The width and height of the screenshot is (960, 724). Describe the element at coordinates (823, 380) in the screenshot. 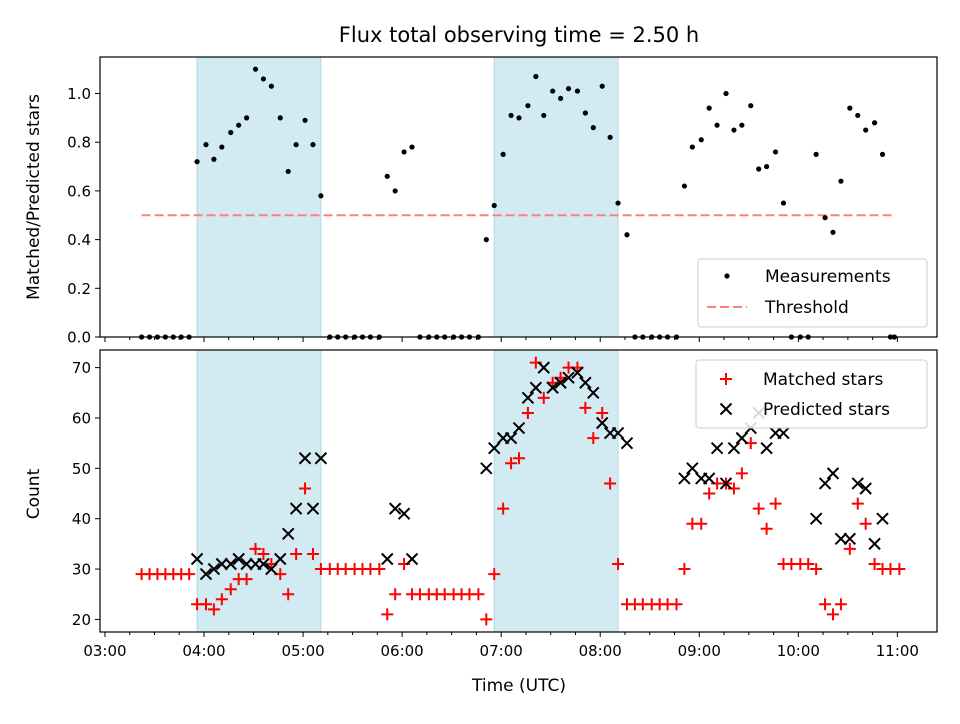

I see `legend-label: Matched stars` at that location.